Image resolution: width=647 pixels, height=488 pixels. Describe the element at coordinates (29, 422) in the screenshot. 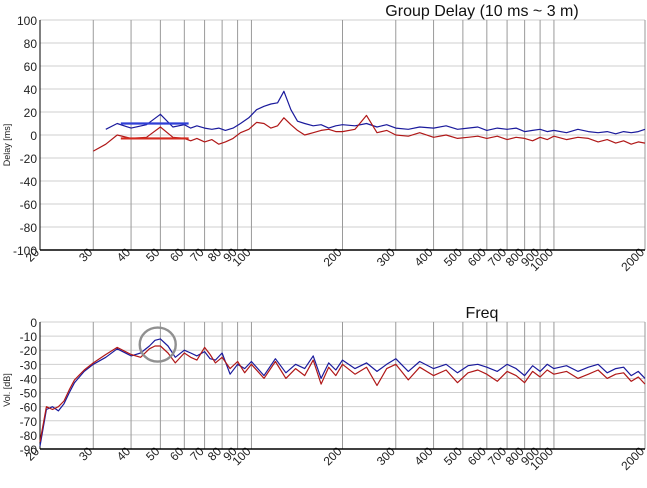

I see `y-tick-label: -70` at that location.